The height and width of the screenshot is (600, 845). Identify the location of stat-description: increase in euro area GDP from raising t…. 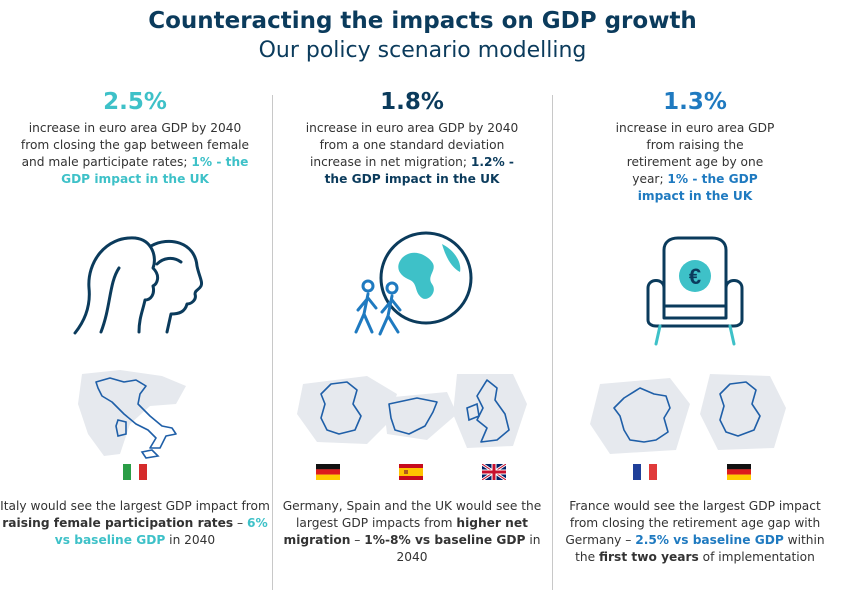
(695, 162).